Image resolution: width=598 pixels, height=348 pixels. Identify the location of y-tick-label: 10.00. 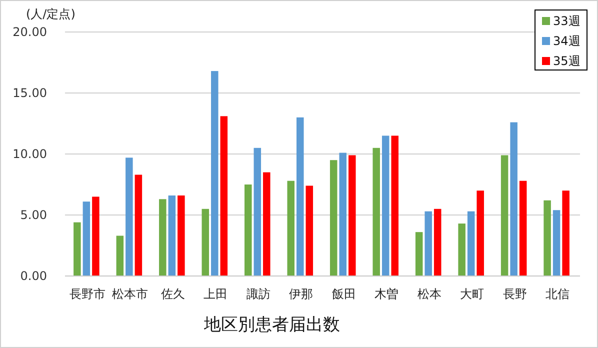
(29, 154).